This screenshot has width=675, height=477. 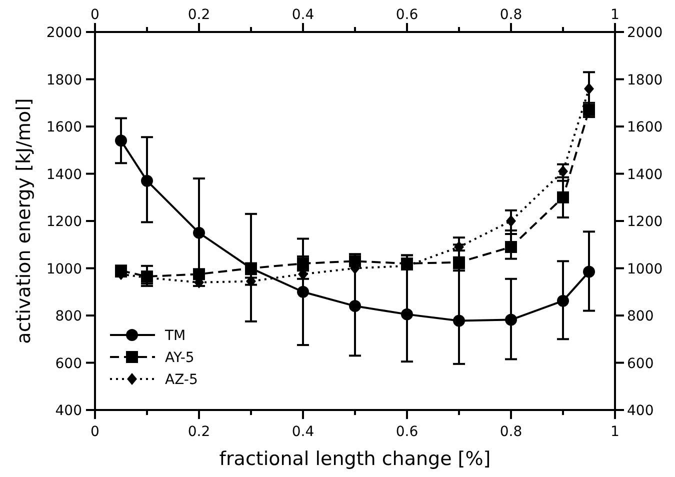 I want to click on x-tick-label: 0.6, so click(x=407, y=15).